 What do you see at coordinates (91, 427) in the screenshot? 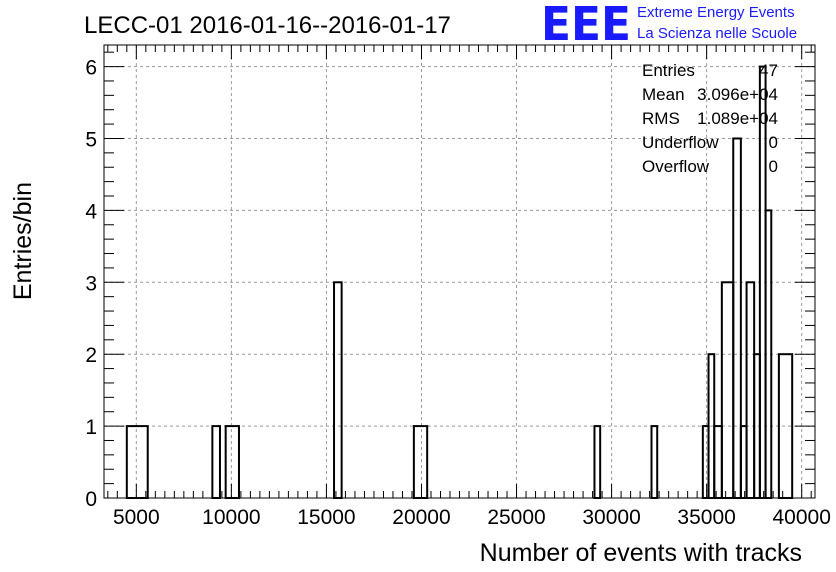
I see `y-tick-label: 1` at bounding box center [91, 427].